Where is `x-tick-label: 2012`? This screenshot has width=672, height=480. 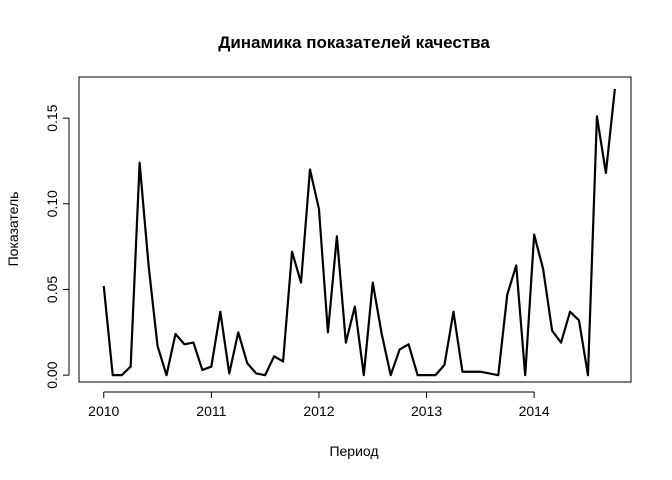
x-tick-label: 2012 is located at coordinates (318, 411).